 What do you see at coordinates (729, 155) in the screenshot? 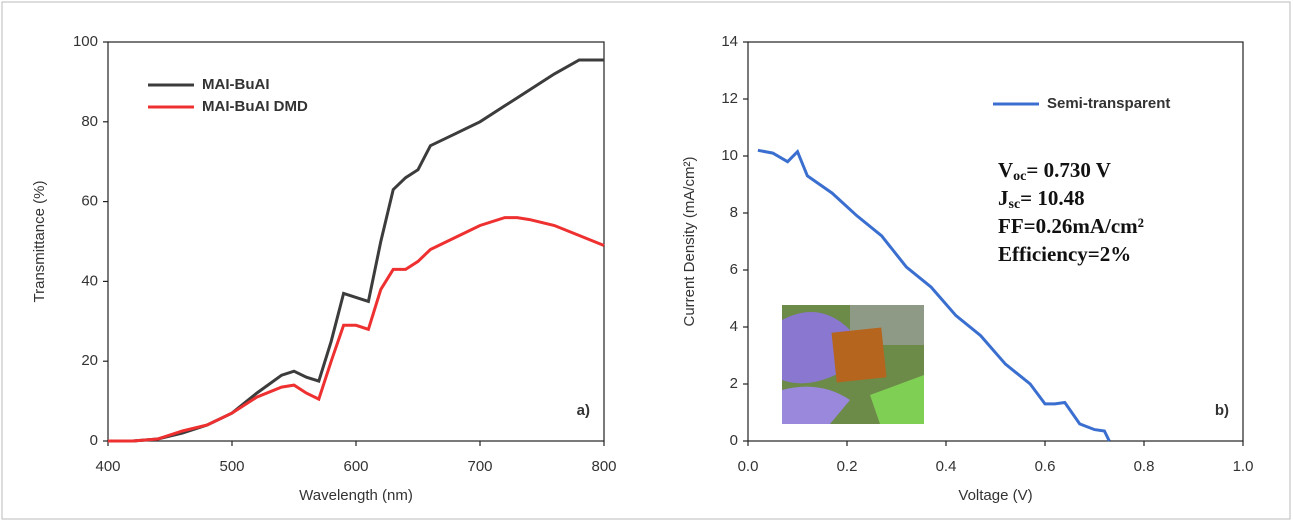
I see `y-tick-label: 10` at bounding box center [729, 155].